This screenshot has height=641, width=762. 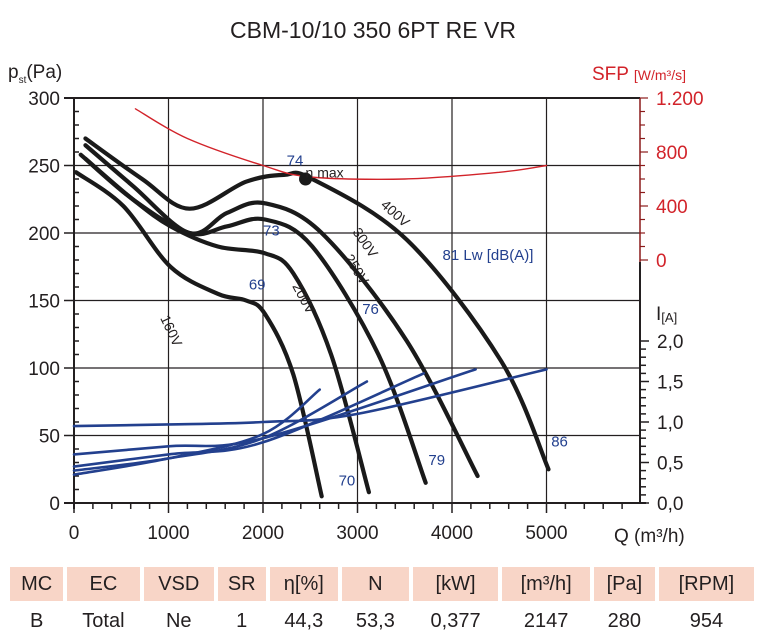 I want to click on sound-level-label: 86, so click(x=559, y=441).